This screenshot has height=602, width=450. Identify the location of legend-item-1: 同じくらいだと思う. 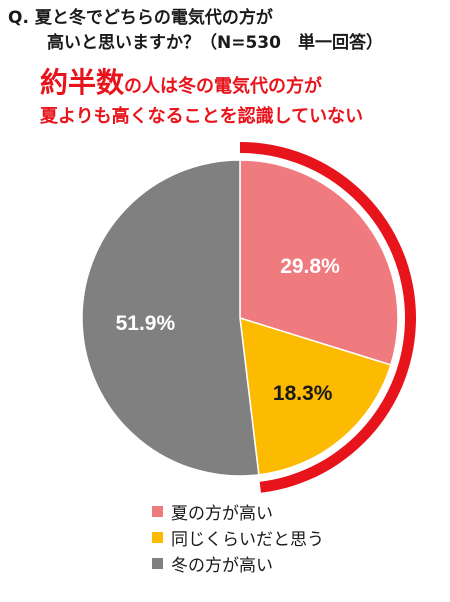
(238, 537).